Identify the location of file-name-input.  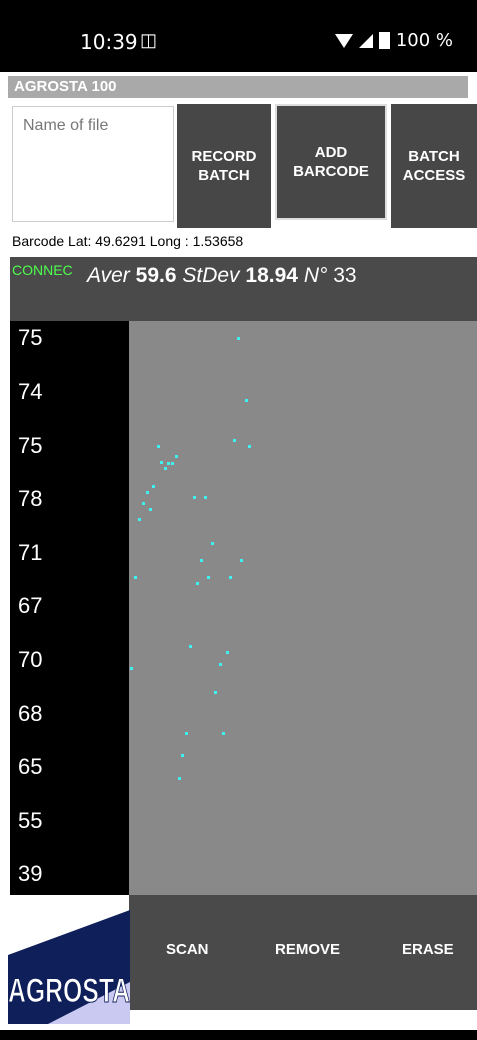
(93, 164).